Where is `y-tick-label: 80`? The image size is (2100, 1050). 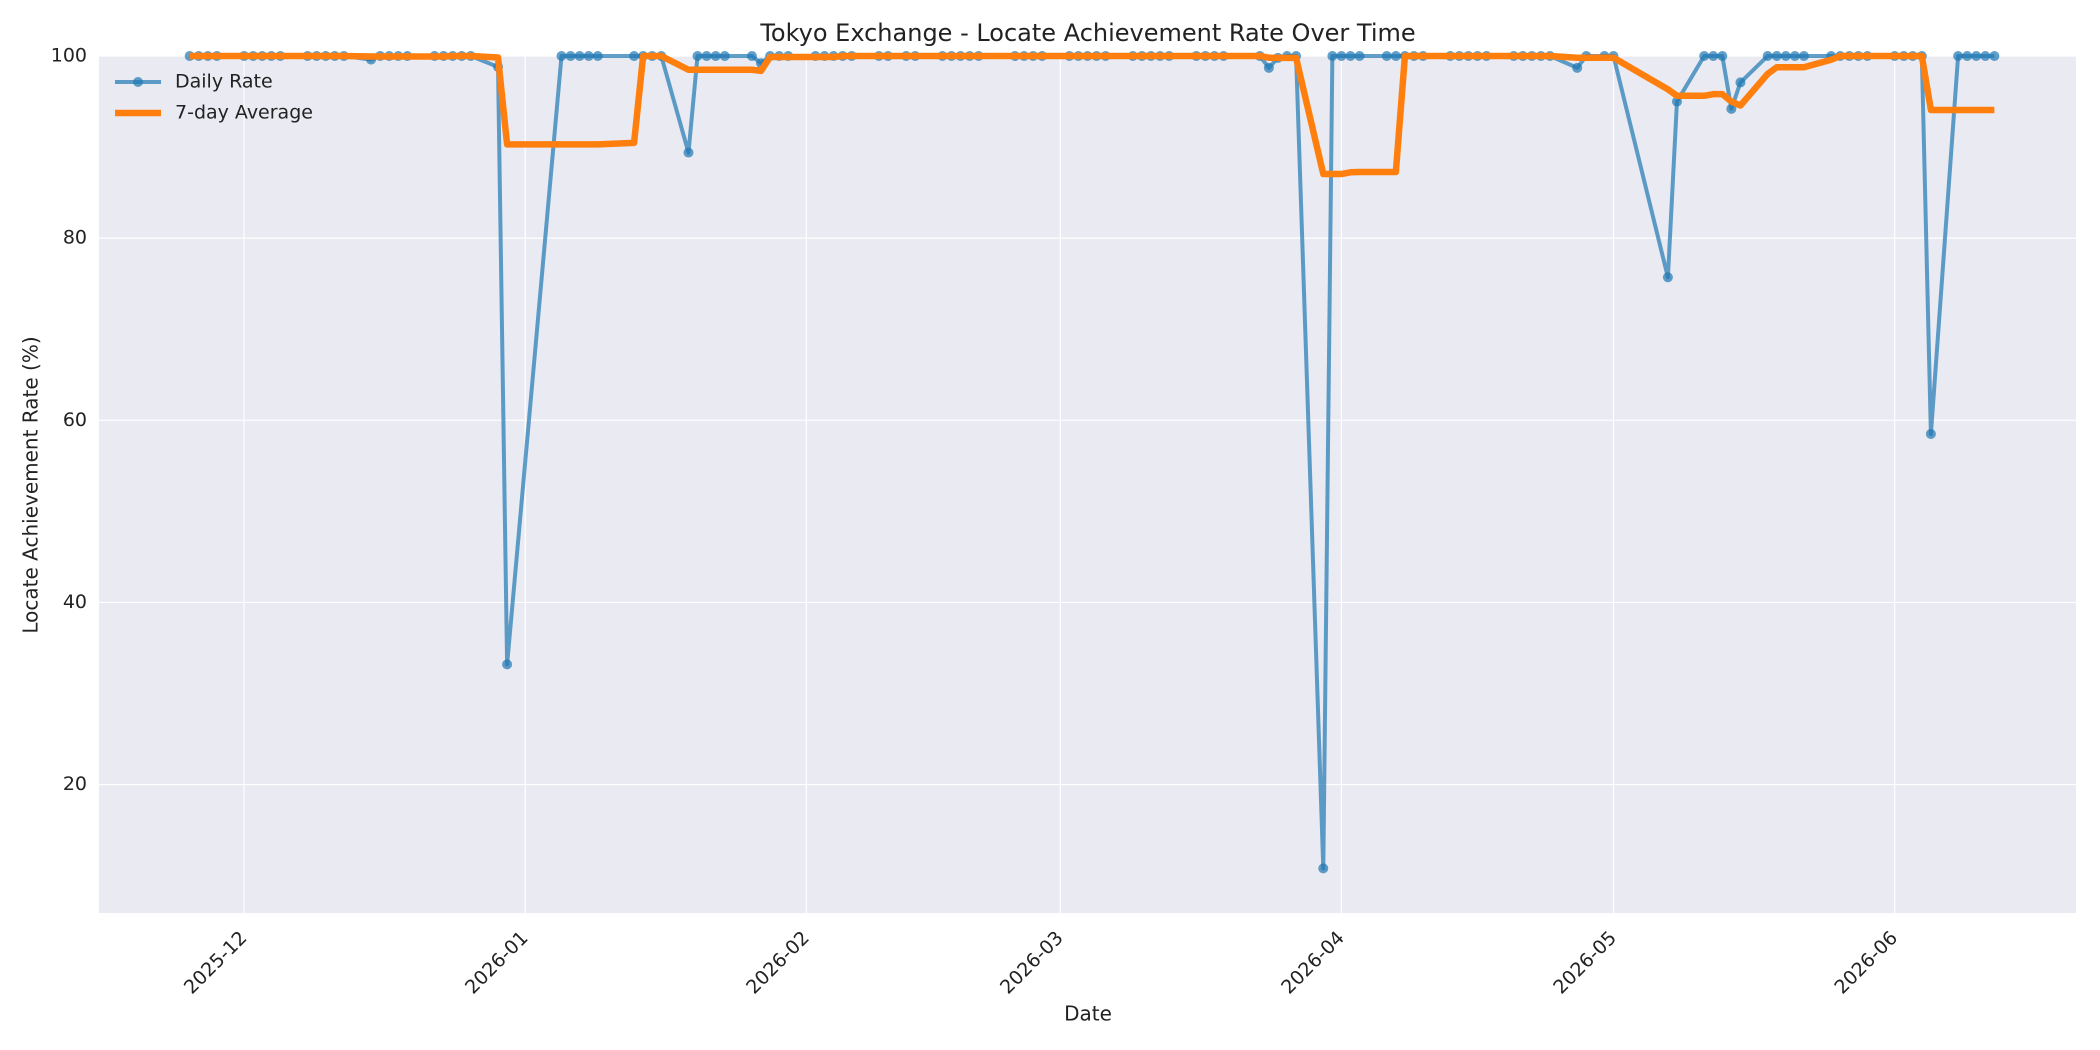 y-tick-label: 80 is located at coordinates (75, 238).